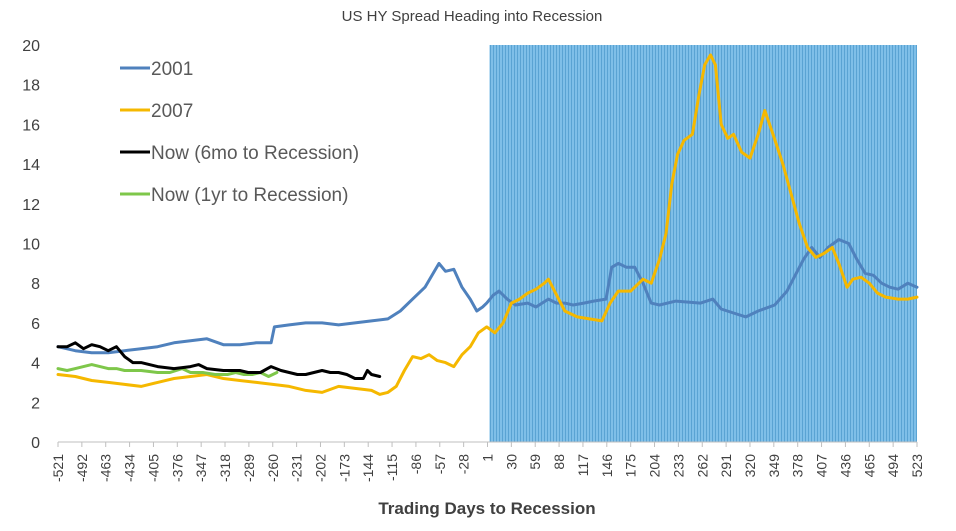  Describe the element at coordinates (225, 468) in the screenshot. I see `x-tick-label: -318` at that location.